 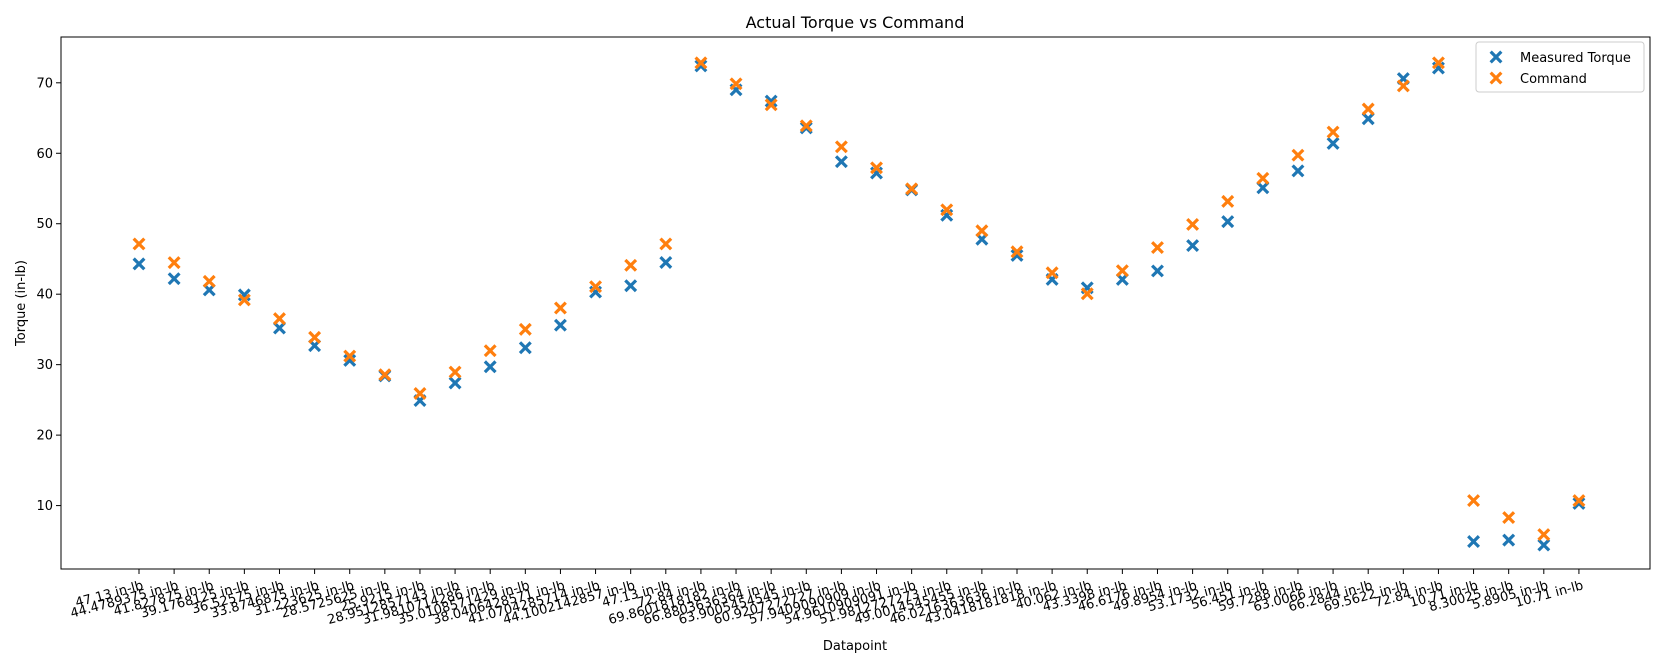 I want to click on legend-label: Measured Torque, so click(x=1575, y=58).